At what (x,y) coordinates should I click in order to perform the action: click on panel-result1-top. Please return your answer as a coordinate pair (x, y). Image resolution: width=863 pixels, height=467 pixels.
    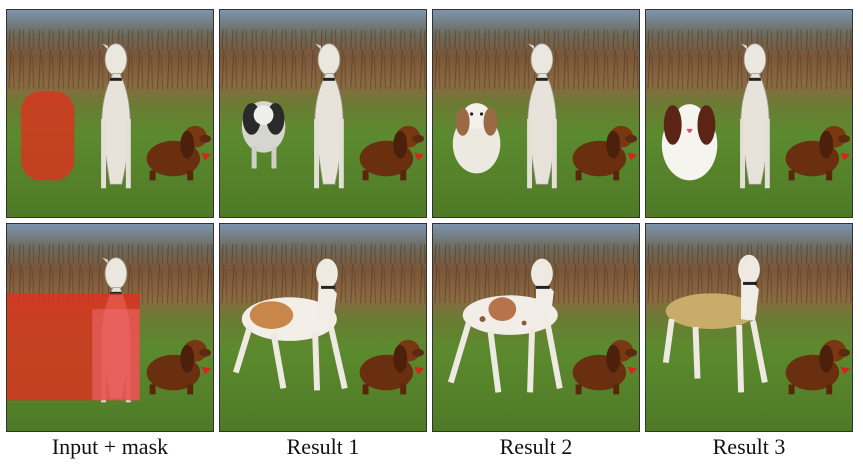
    Looking at the image, I should click on (323, 113).